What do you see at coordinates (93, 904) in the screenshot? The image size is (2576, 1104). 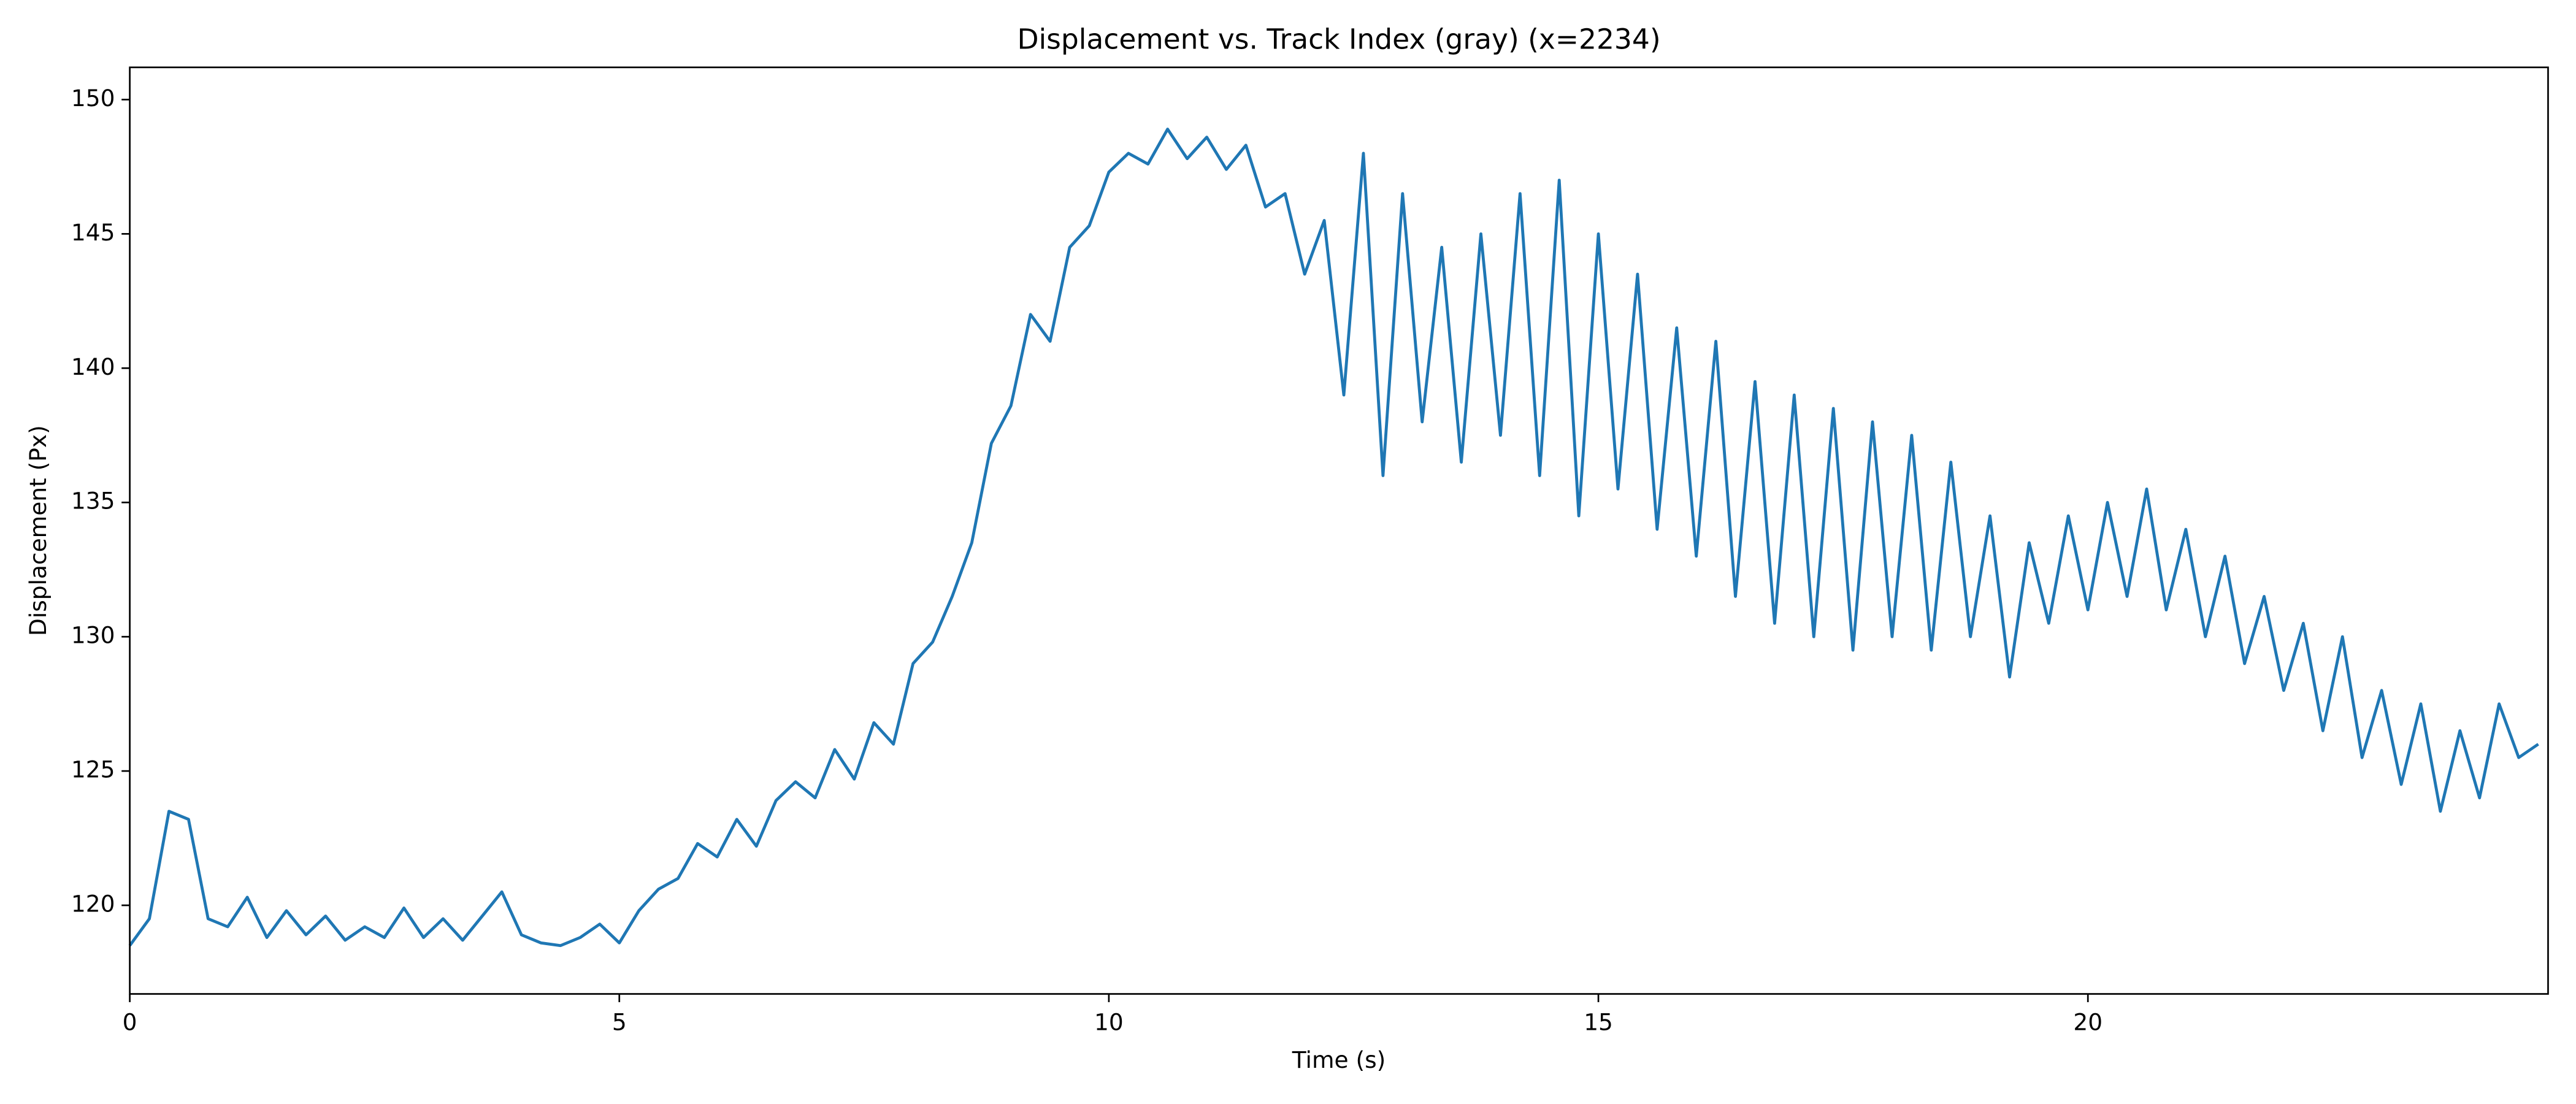 I see `y-tick-label: 120` at bounding box center [93, 904].